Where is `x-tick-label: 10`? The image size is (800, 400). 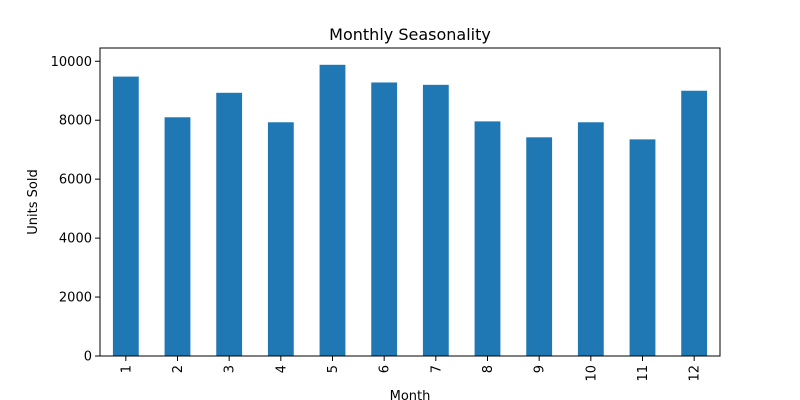
x-tick-label: 10 is located at coordinates (591, 373).